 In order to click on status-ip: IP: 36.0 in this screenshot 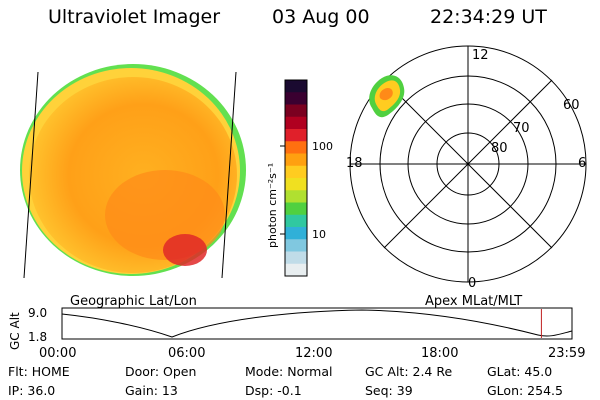, I will do `click(32, 390)`.